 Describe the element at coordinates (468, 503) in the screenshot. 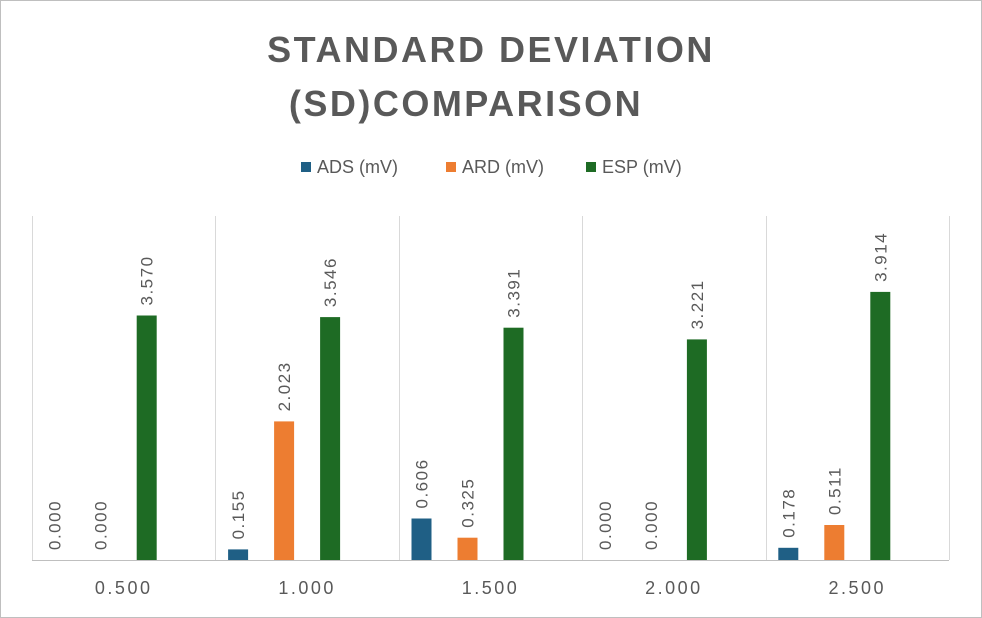

I see `data-label-2-3: 0.325` at that location.